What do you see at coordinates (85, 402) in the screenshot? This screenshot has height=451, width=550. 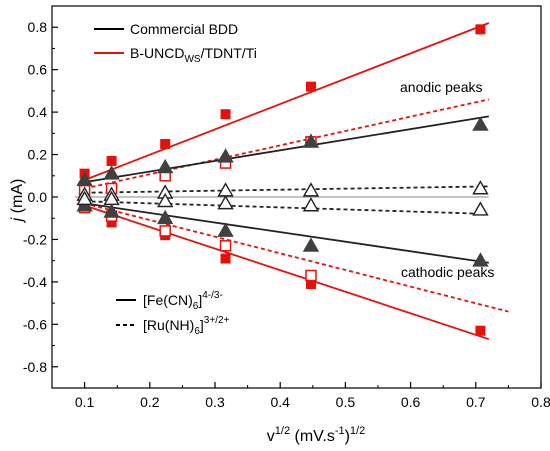 I see `x-tick-label: 0.1` at bounding box center [85, 402].